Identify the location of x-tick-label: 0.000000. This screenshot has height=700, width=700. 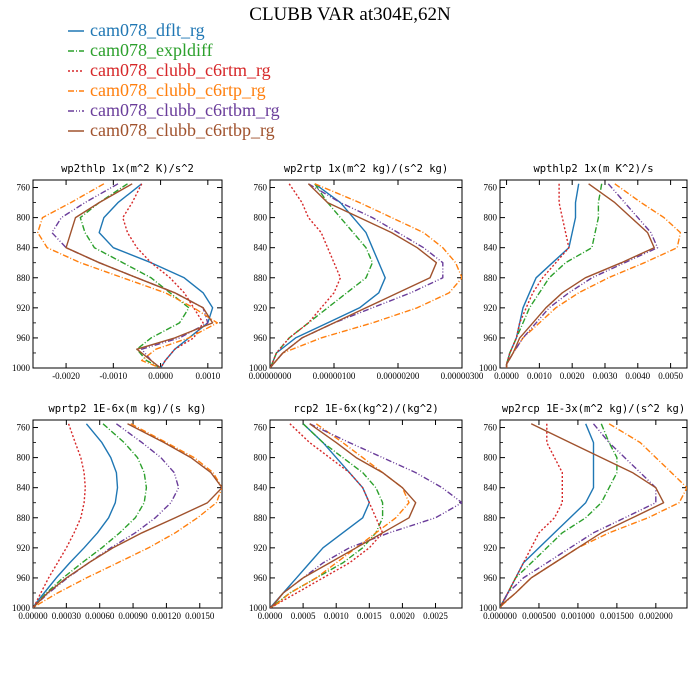
(500, 616).